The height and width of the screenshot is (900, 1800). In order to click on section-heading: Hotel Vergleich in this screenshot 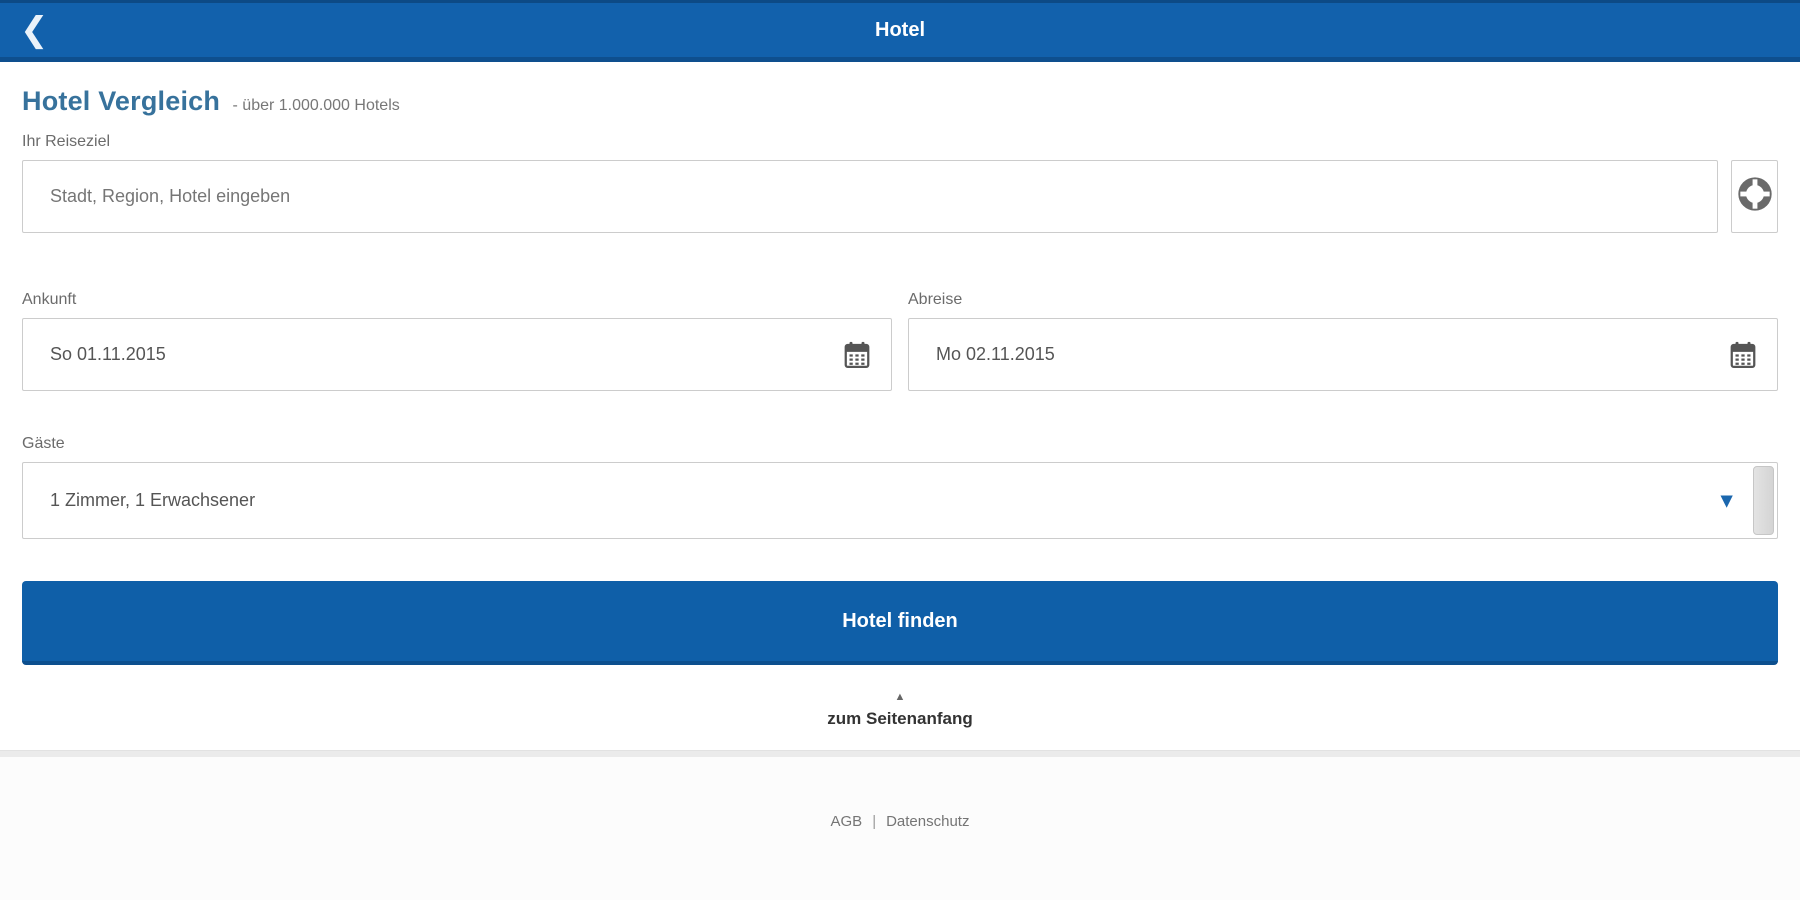, I will do `click(121, 101)`.